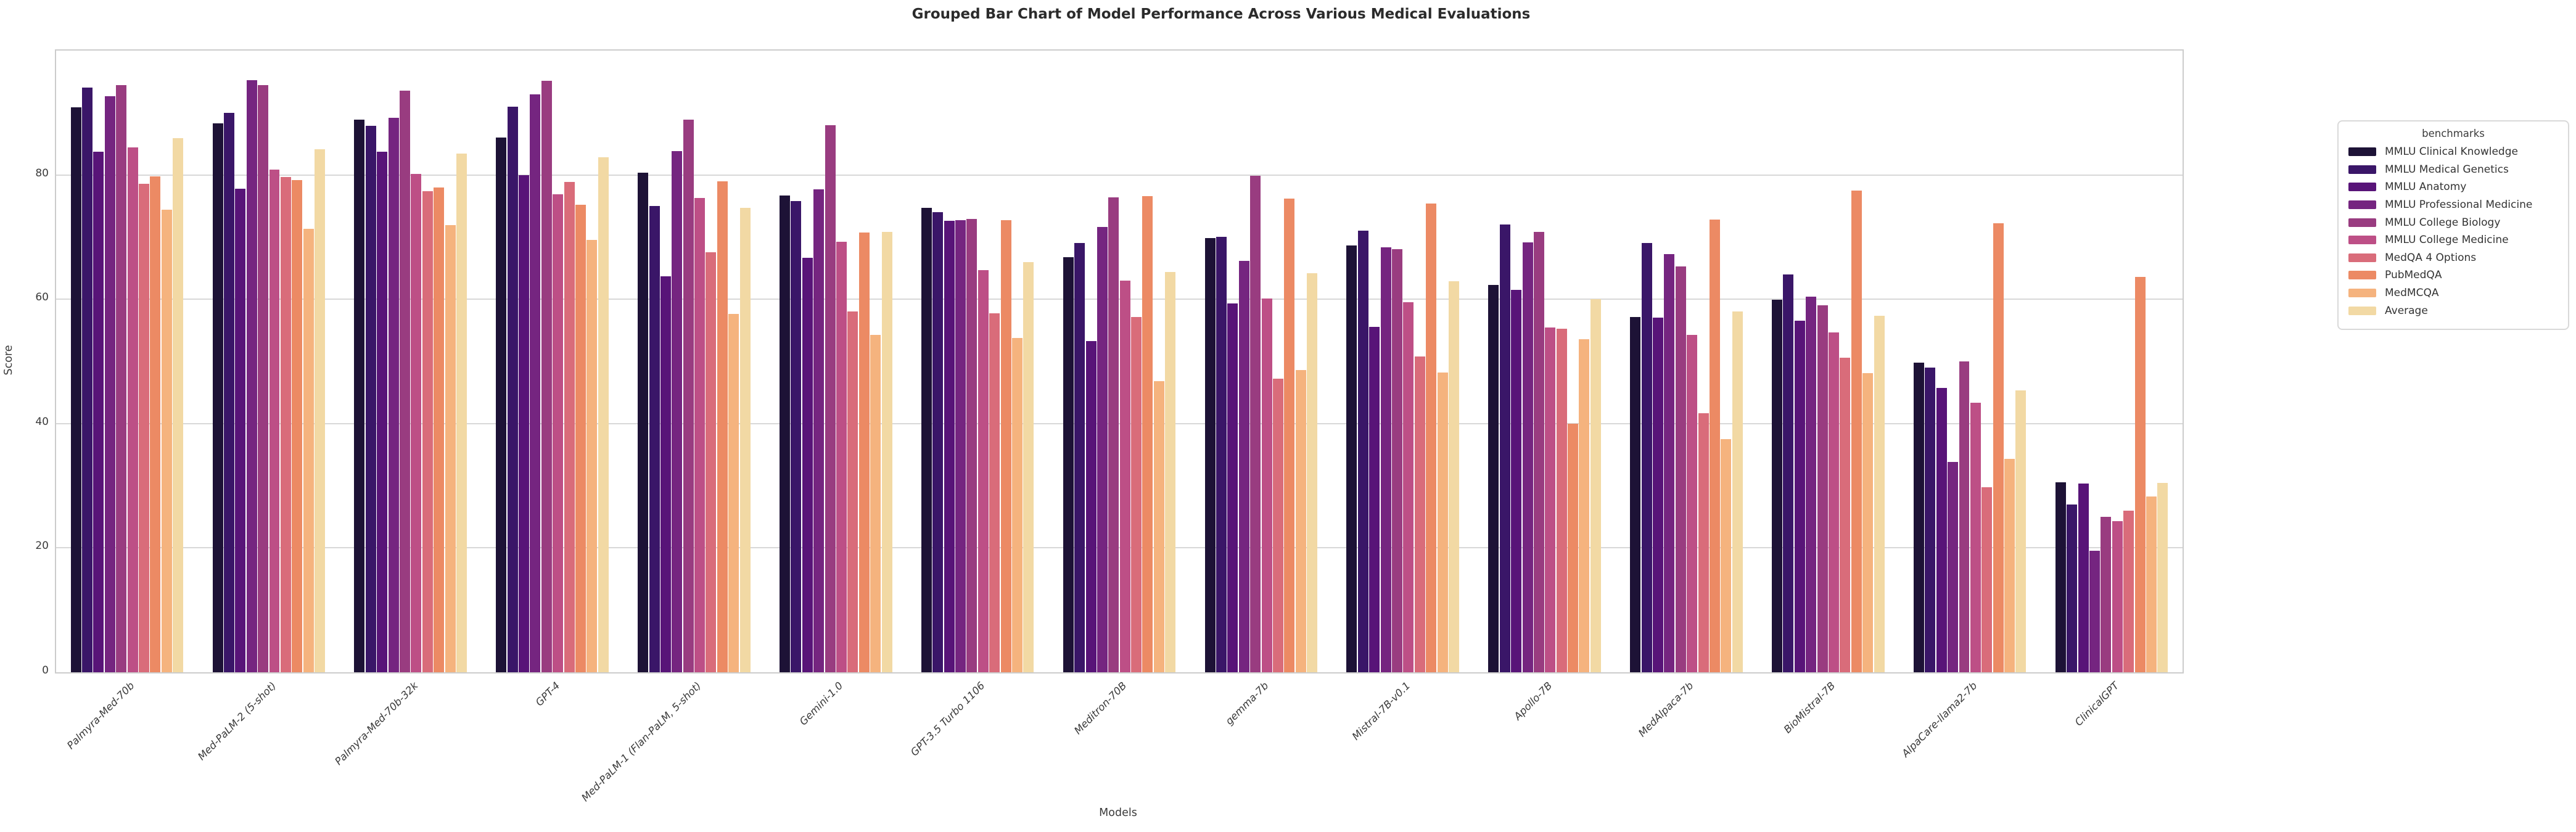 The width and height of the screenshot is (2576, 832). Describe the element at coordinates (376, 724) in the screenshot. I see `x-tick-label: Palmyra-Med-70b-32k` at that location.